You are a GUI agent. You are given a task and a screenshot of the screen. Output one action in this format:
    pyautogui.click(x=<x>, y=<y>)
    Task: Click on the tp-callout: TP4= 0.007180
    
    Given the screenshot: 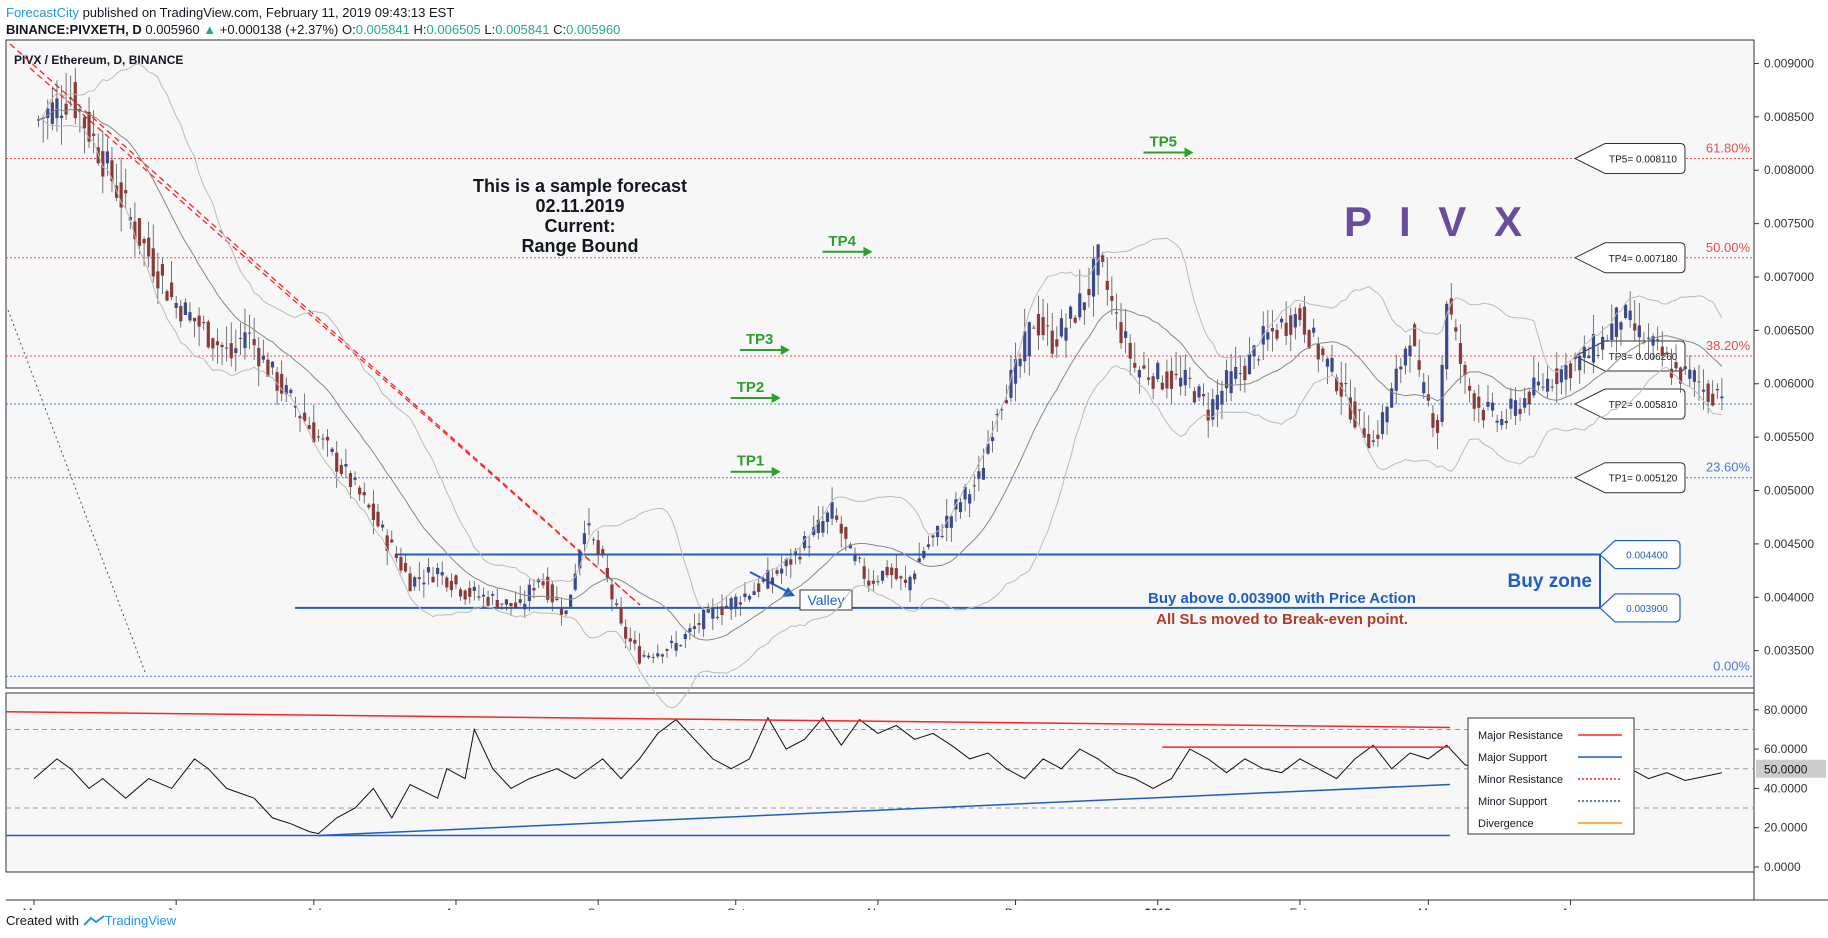 What is the action you would take?
    pyautogui.click(x=1629, y=258)
    